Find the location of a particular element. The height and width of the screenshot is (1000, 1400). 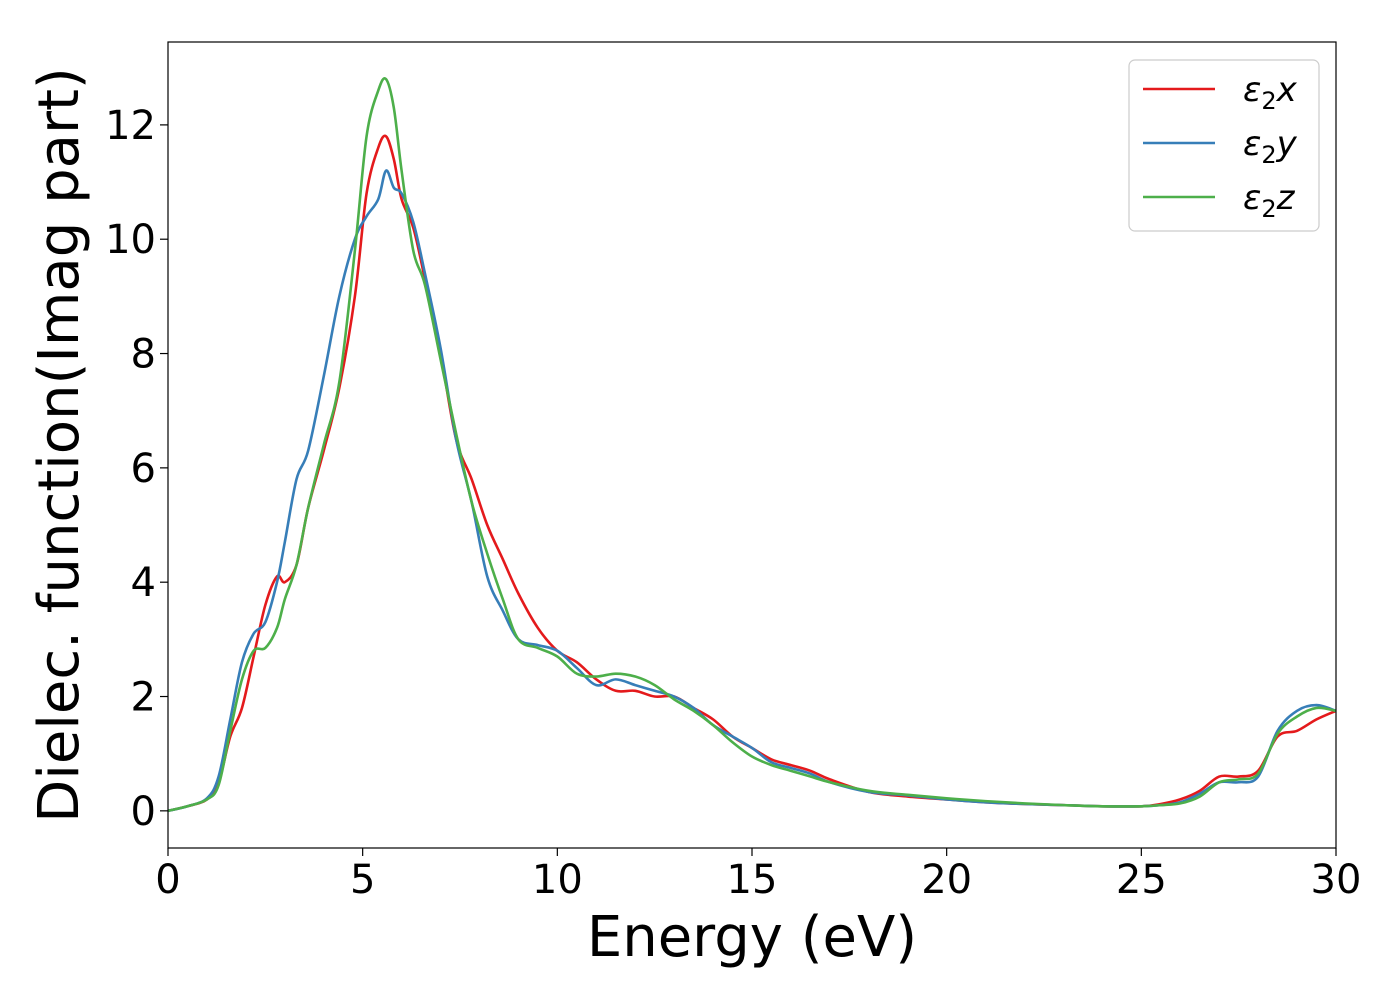

legend-label-suffix: z is located at coordinates (1286, 198).